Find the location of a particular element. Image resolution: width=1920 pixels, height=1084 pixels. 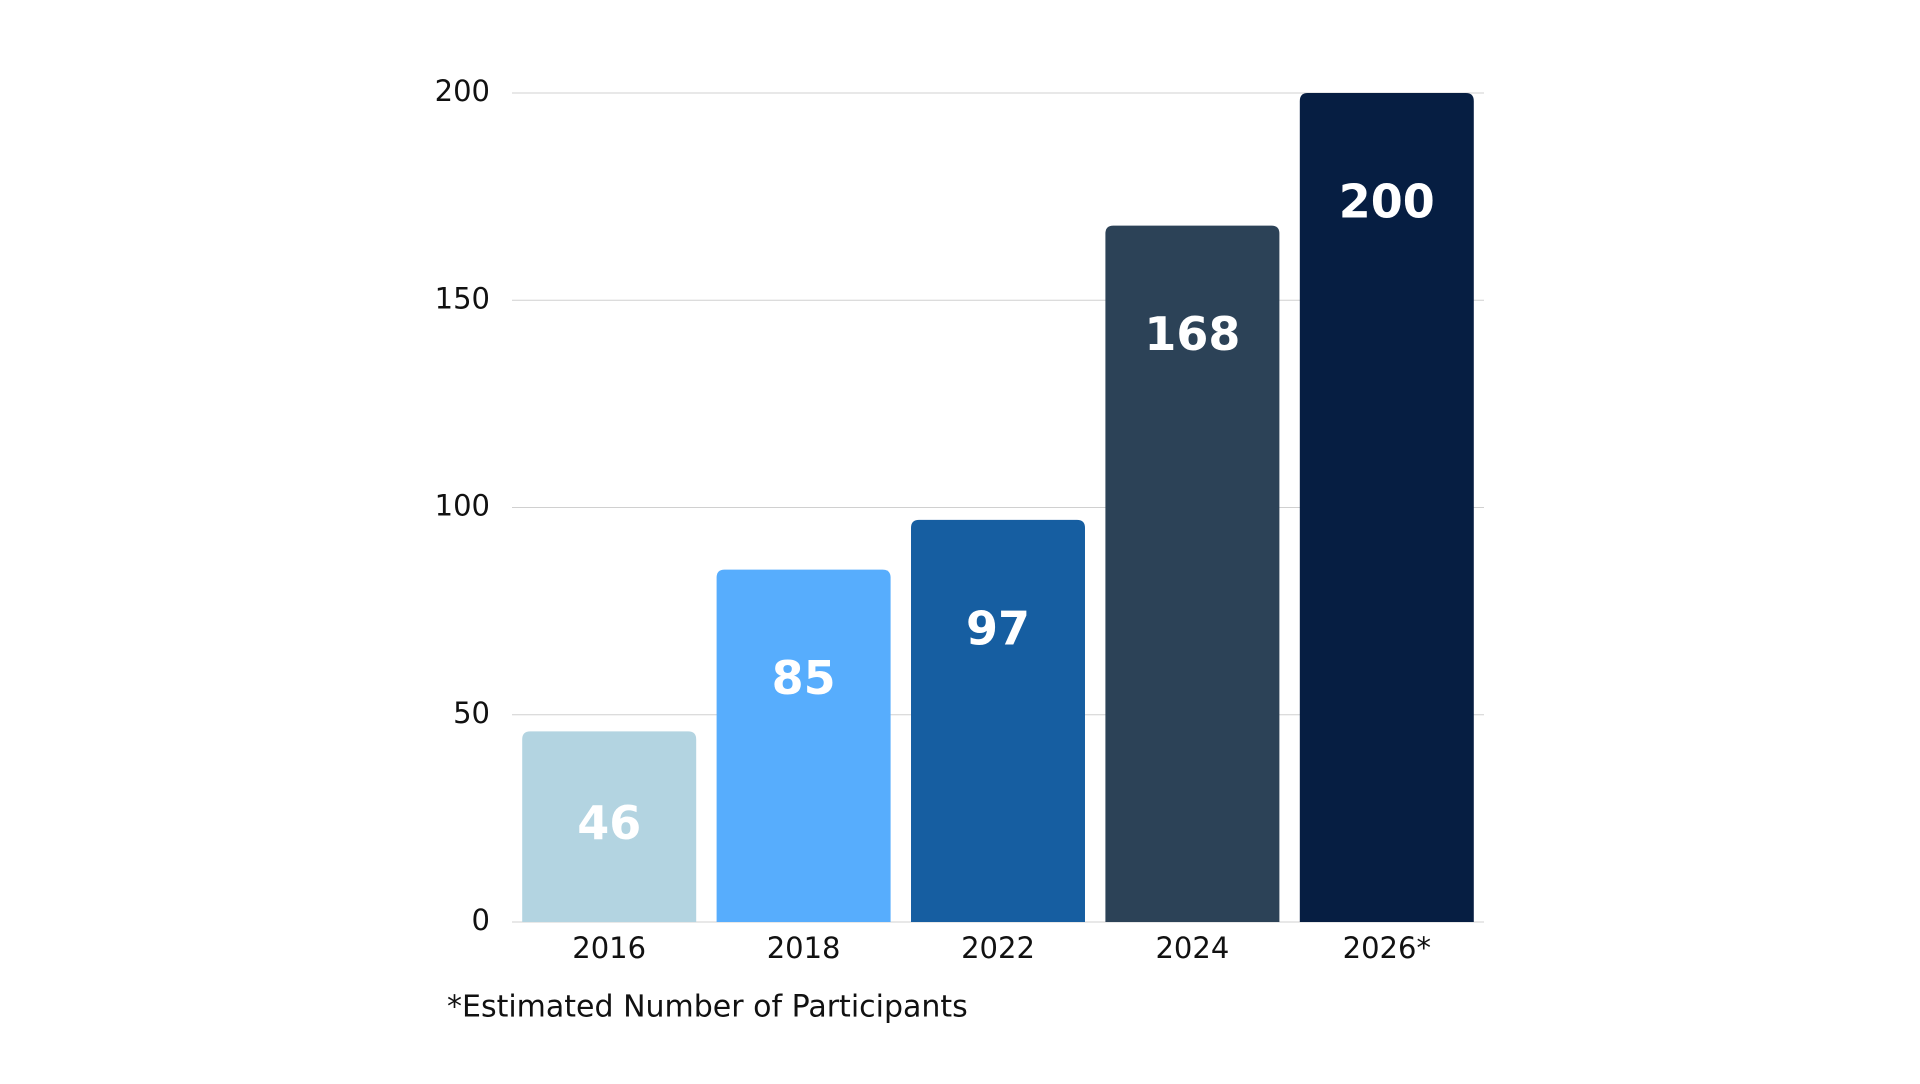

footnote: *Estimated Number of Participants is located at coordinates (707, 1007).